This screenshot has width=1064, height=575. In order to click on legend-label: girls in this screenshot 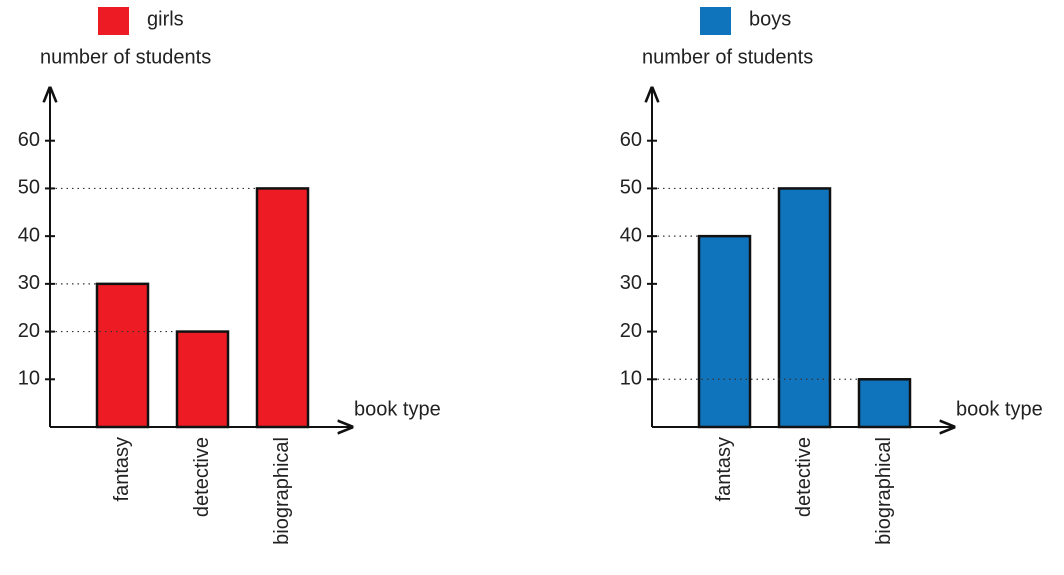, I will do `click(165, 19)`.